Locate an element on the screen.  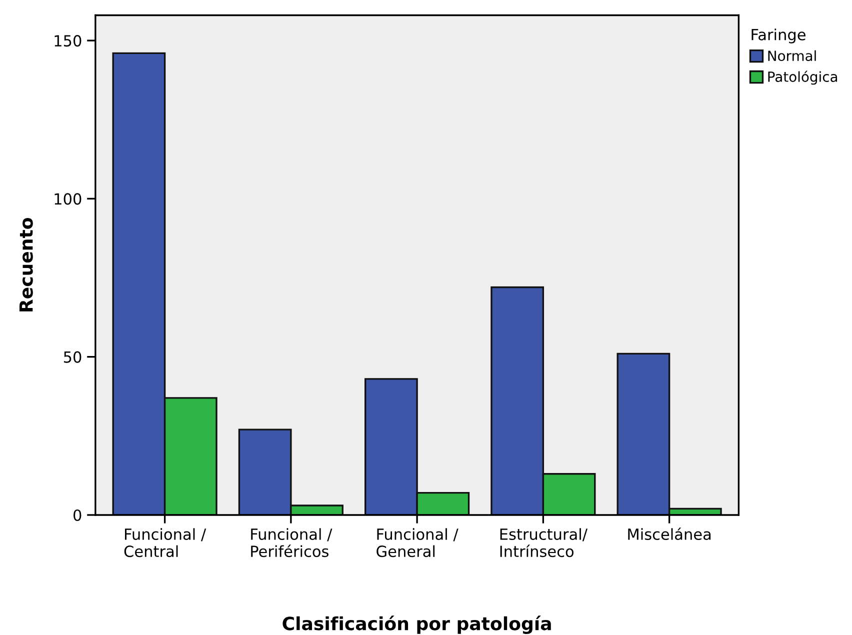
x-tick-label: Funcional / Periféricos is located at coordinates (291, 543).